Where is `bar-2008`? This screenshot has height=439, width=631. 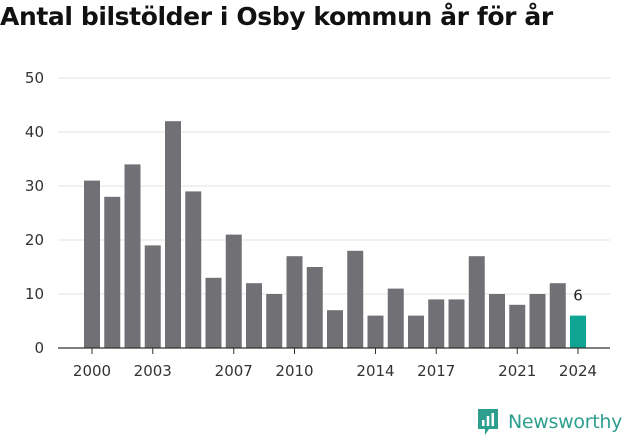 bar-2008 is located at coordinates (254, 315).